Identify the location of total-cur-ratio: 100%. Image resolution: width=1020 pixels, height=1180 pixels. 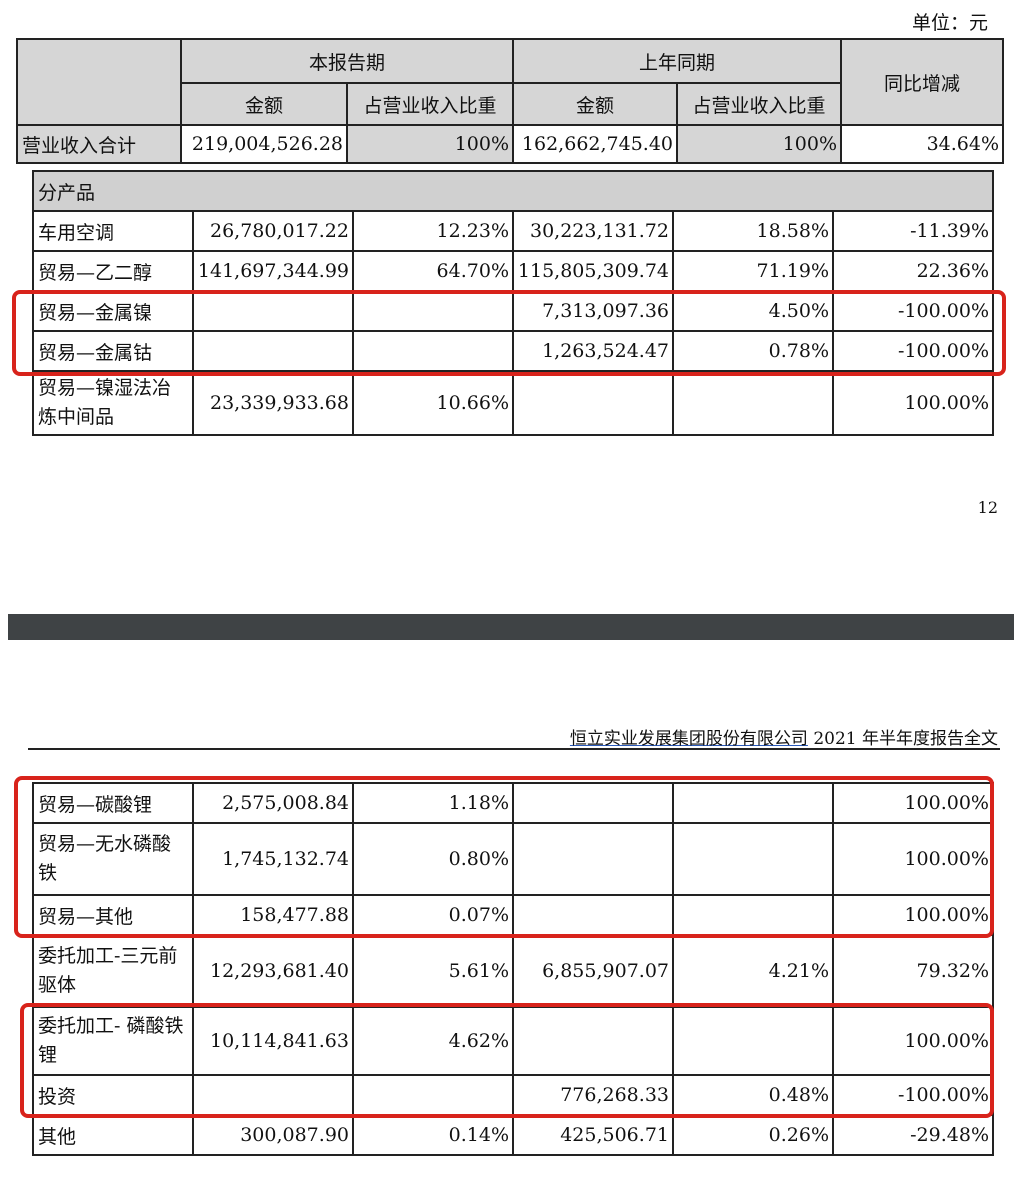
(430, 144).